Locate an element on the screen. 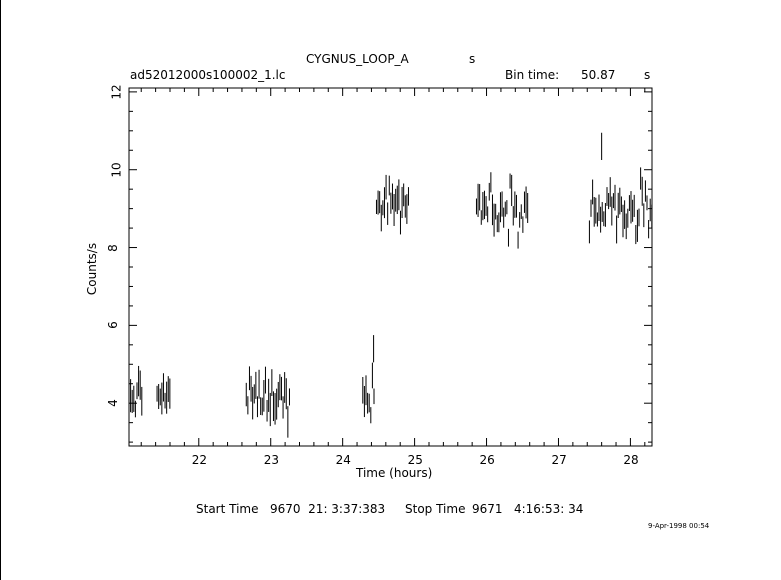 This screenshot has height=580, width=781. y-axis-label: Counts/s is located at coordinates (92, 269).